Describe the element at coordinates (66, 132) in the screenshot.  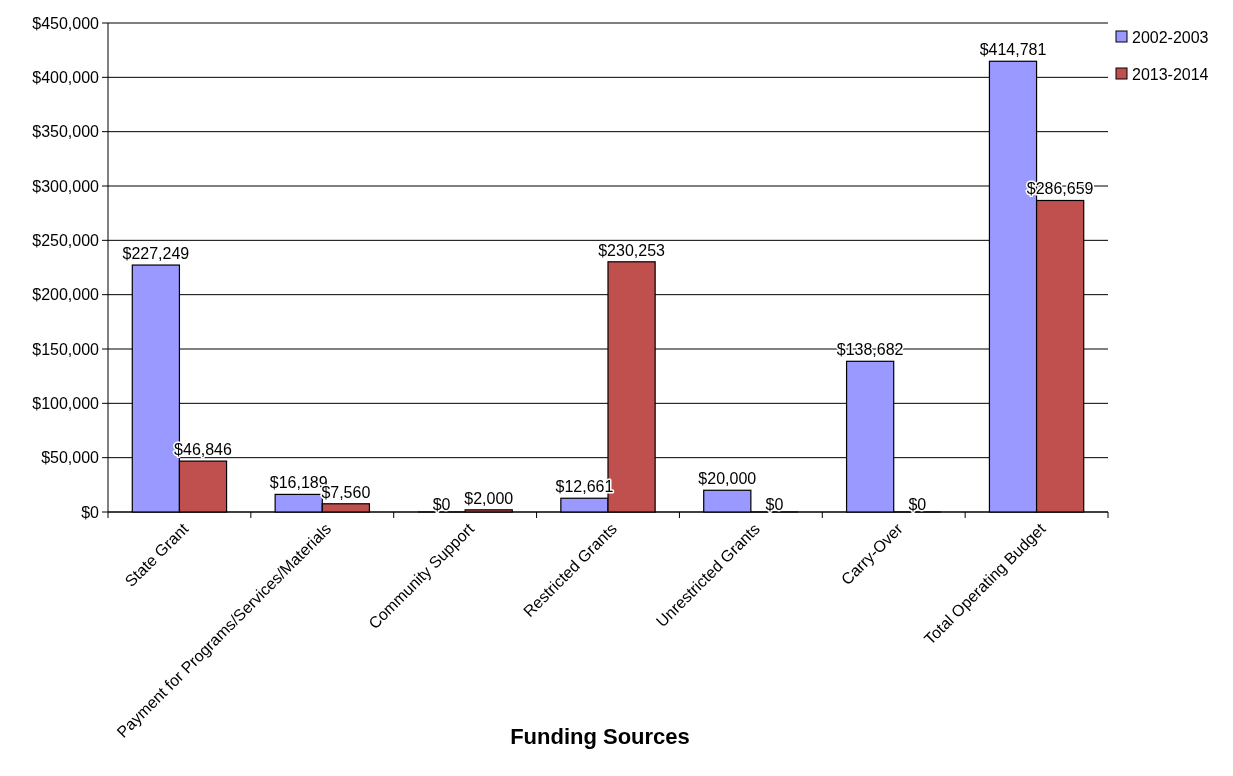
I see `y-tick-label: $350,000` at that location.